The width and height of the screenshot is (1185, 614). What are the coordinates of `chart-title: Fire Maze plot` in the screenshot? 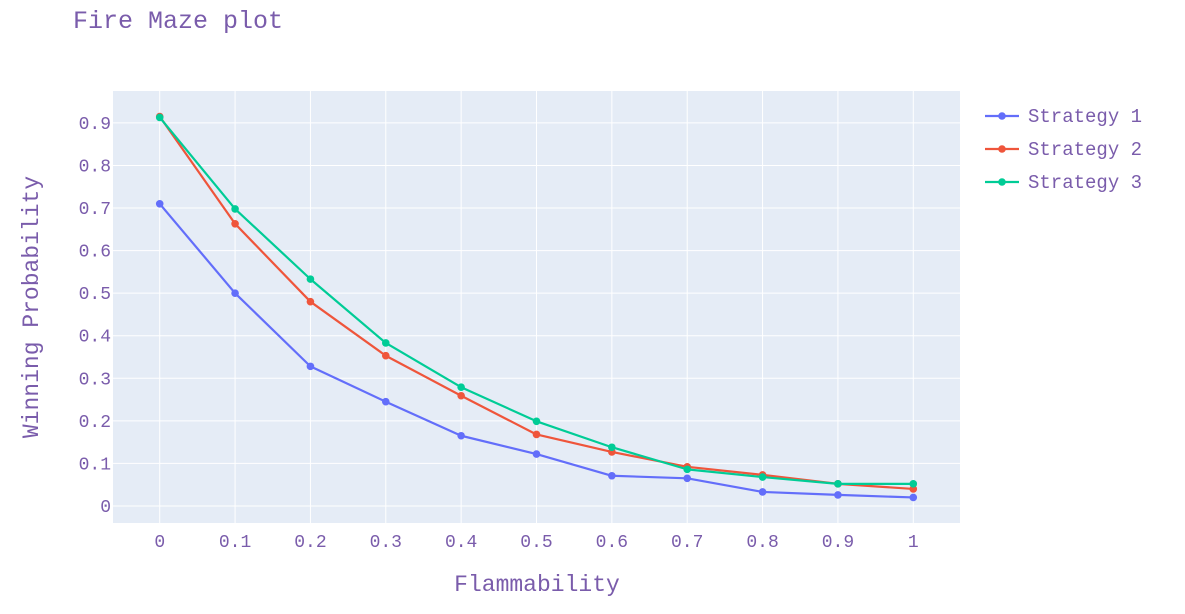 It's located at (178, 21).